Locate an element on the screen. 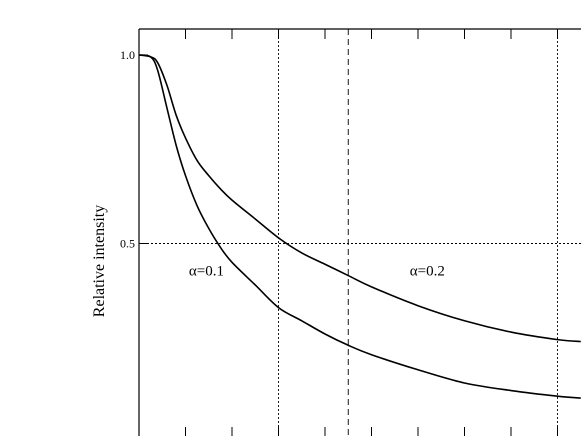  y-axis-title: Relative intensity is located at coordinates (99, 261).